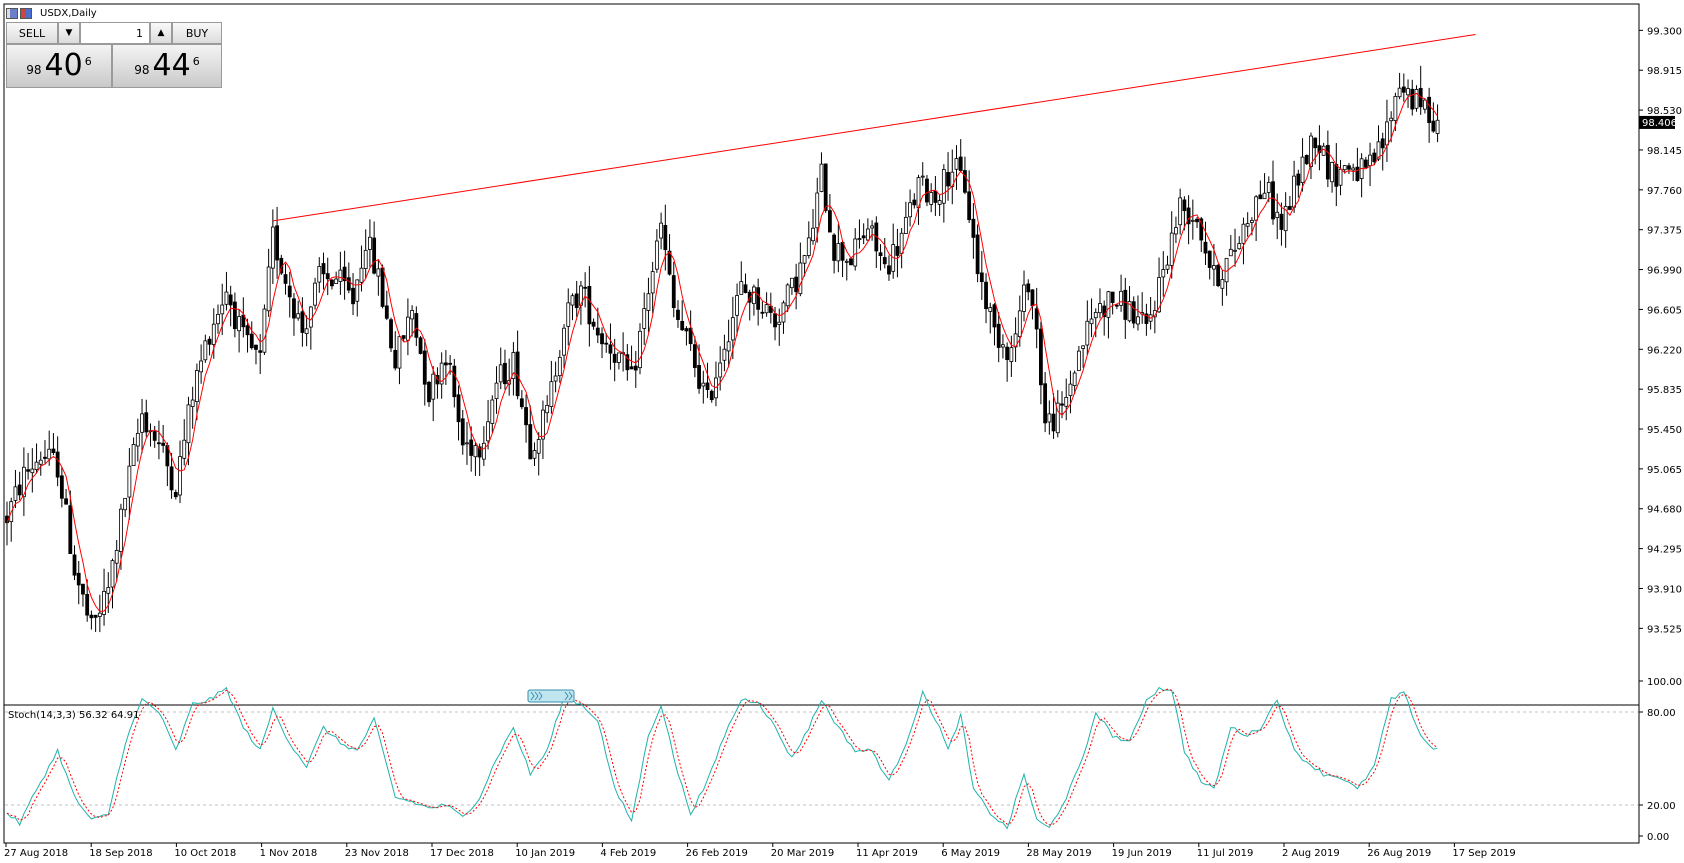 The width and height of the screenshot is (1684, 863). I want to click on buy-price-box: 98 44 6, so click(167, 66).